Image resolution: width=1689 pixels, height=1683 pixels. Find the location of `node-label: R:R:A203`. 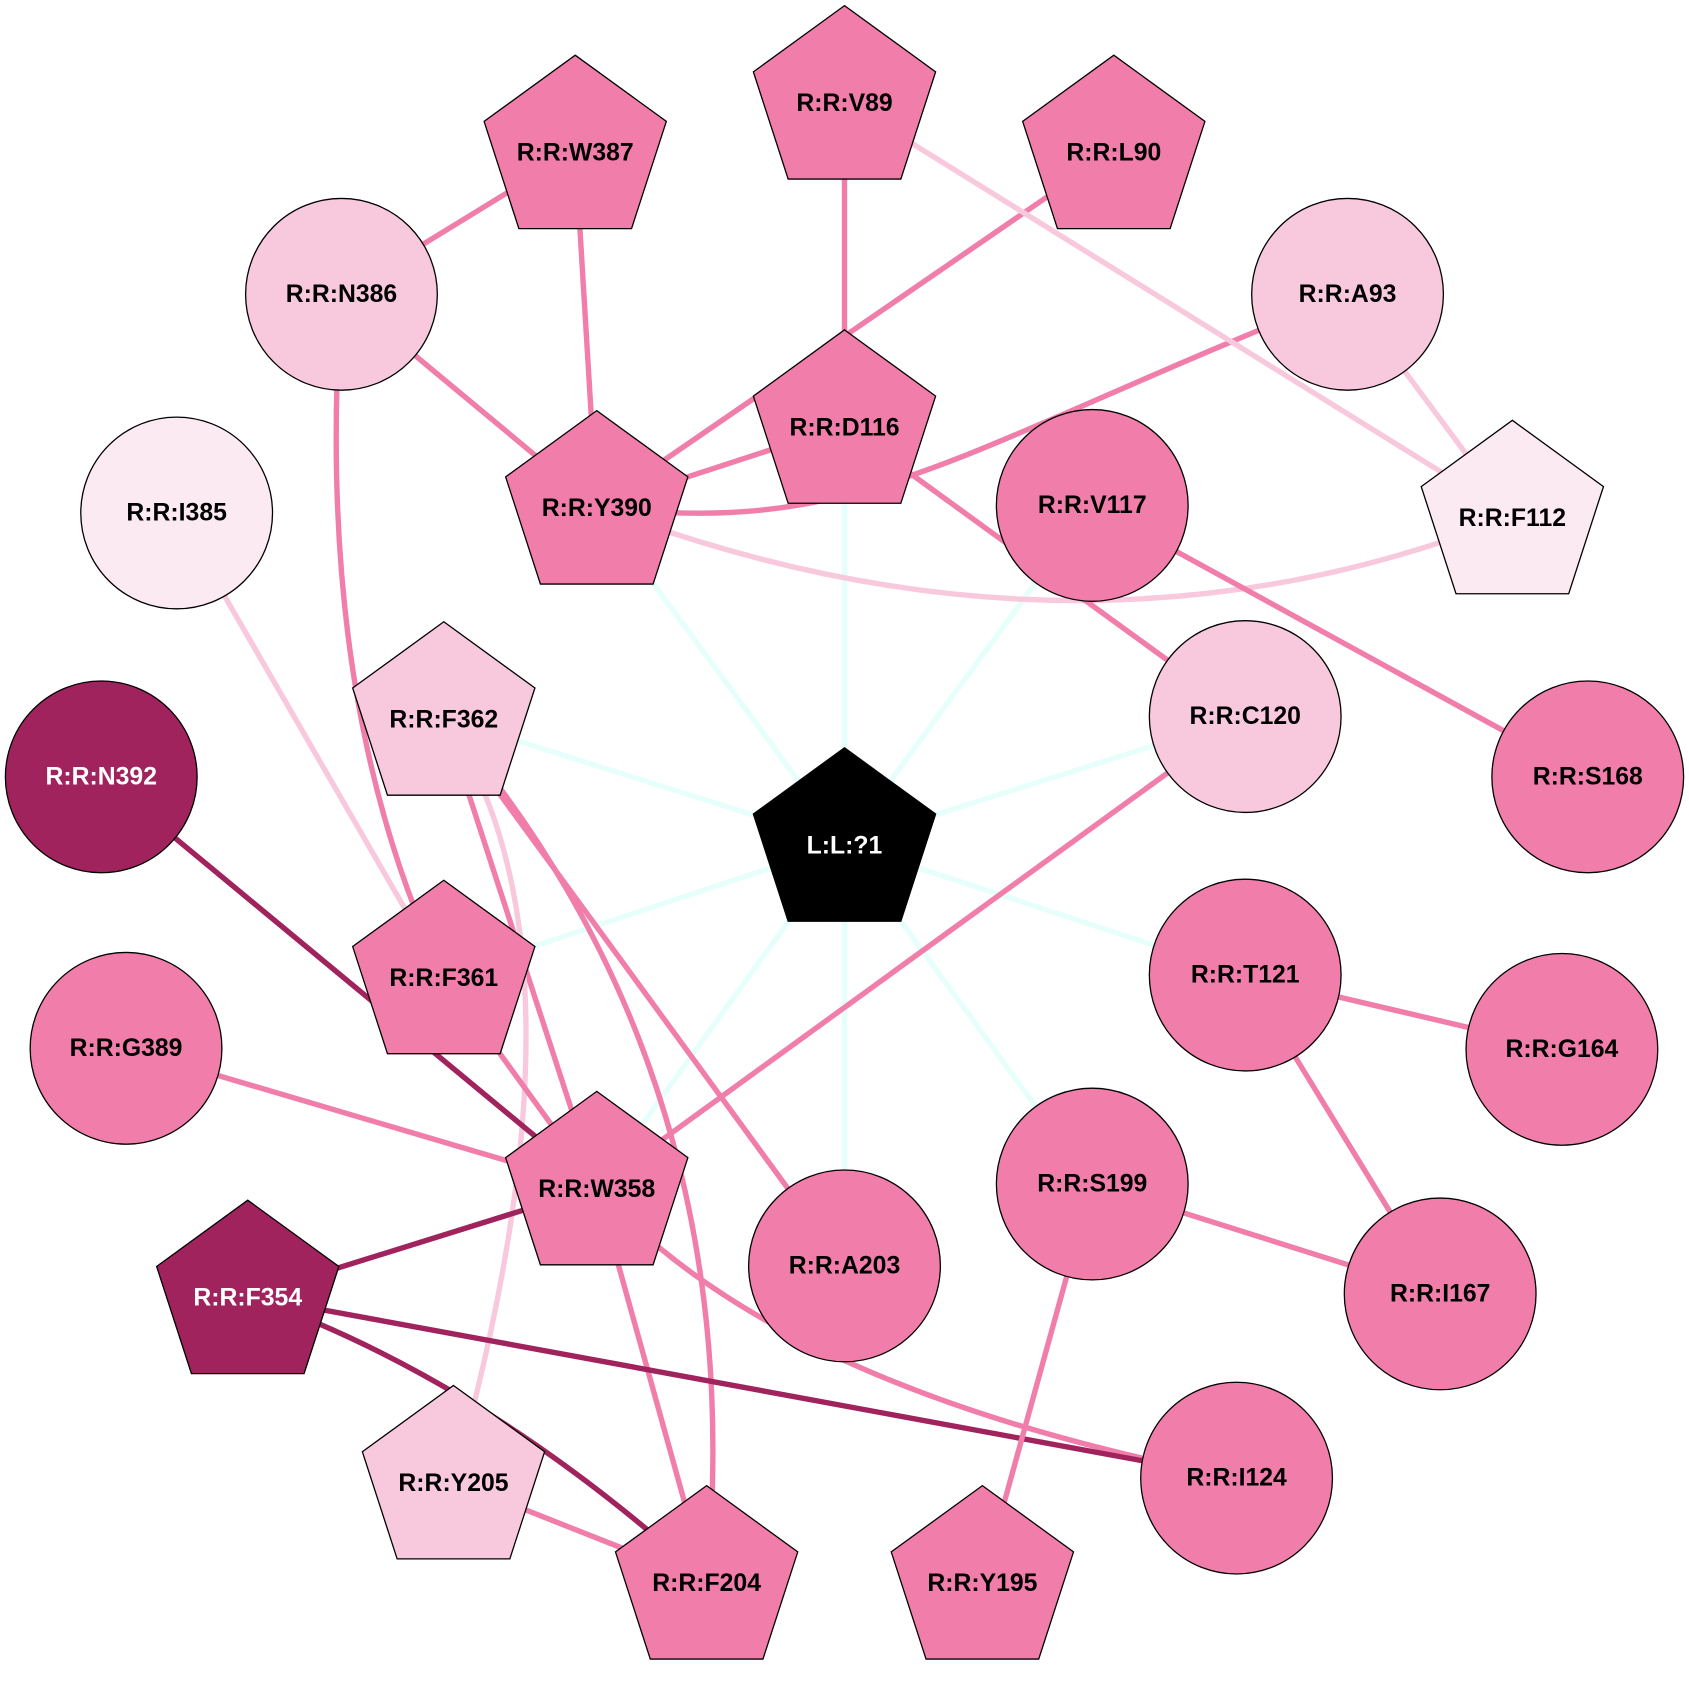

node-label: R:R:A203 is located at coordinates (844, 1265).